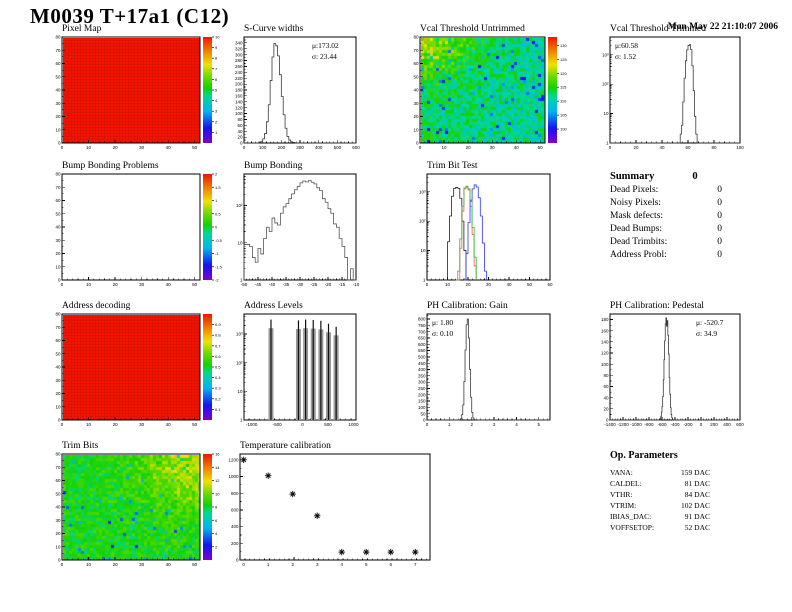 The height and width of the screenshot is (612, 792). Describe the element at coordinates (239, 48) in the screenshot. I see `svg-text: 320` at that location.